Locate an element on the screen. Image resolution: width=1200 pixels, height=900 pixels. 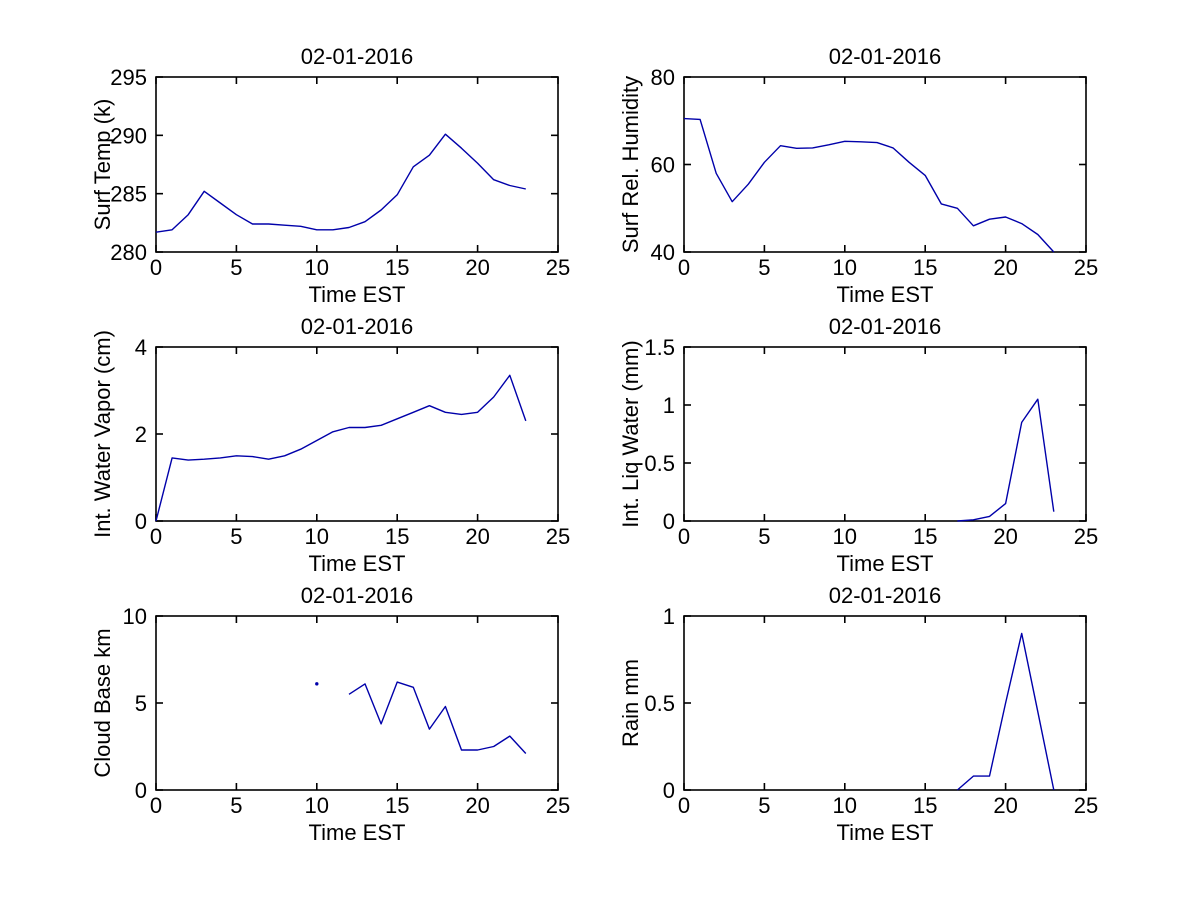
cloud-base-title: 02-01-2016 is located at coordinates (357, 595).